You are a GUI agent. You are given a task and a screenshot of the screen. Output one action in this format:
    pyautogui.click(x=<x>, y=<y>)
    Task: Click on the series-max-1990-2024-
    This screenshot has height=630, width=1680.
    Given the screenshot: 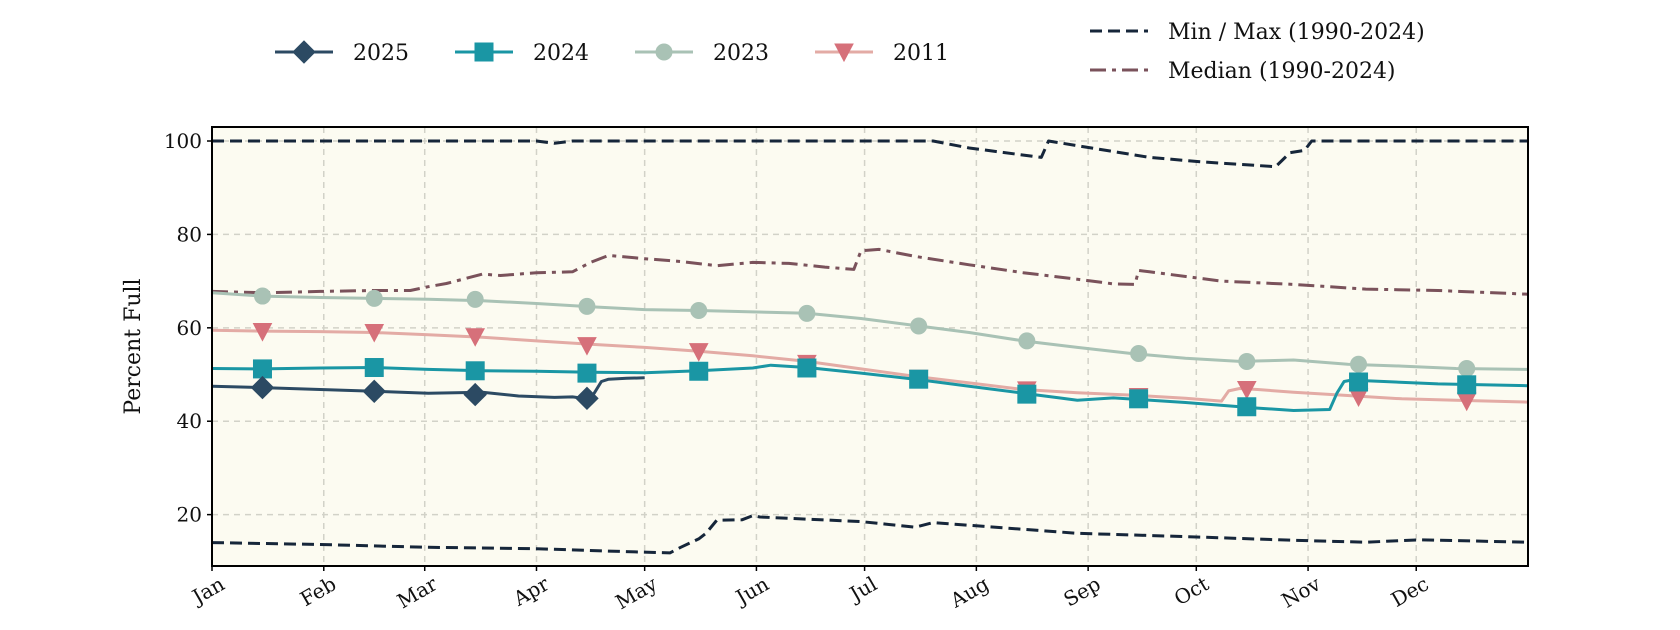 What is the action you would take?
    pyautogui.click(x=870, y=154)
    